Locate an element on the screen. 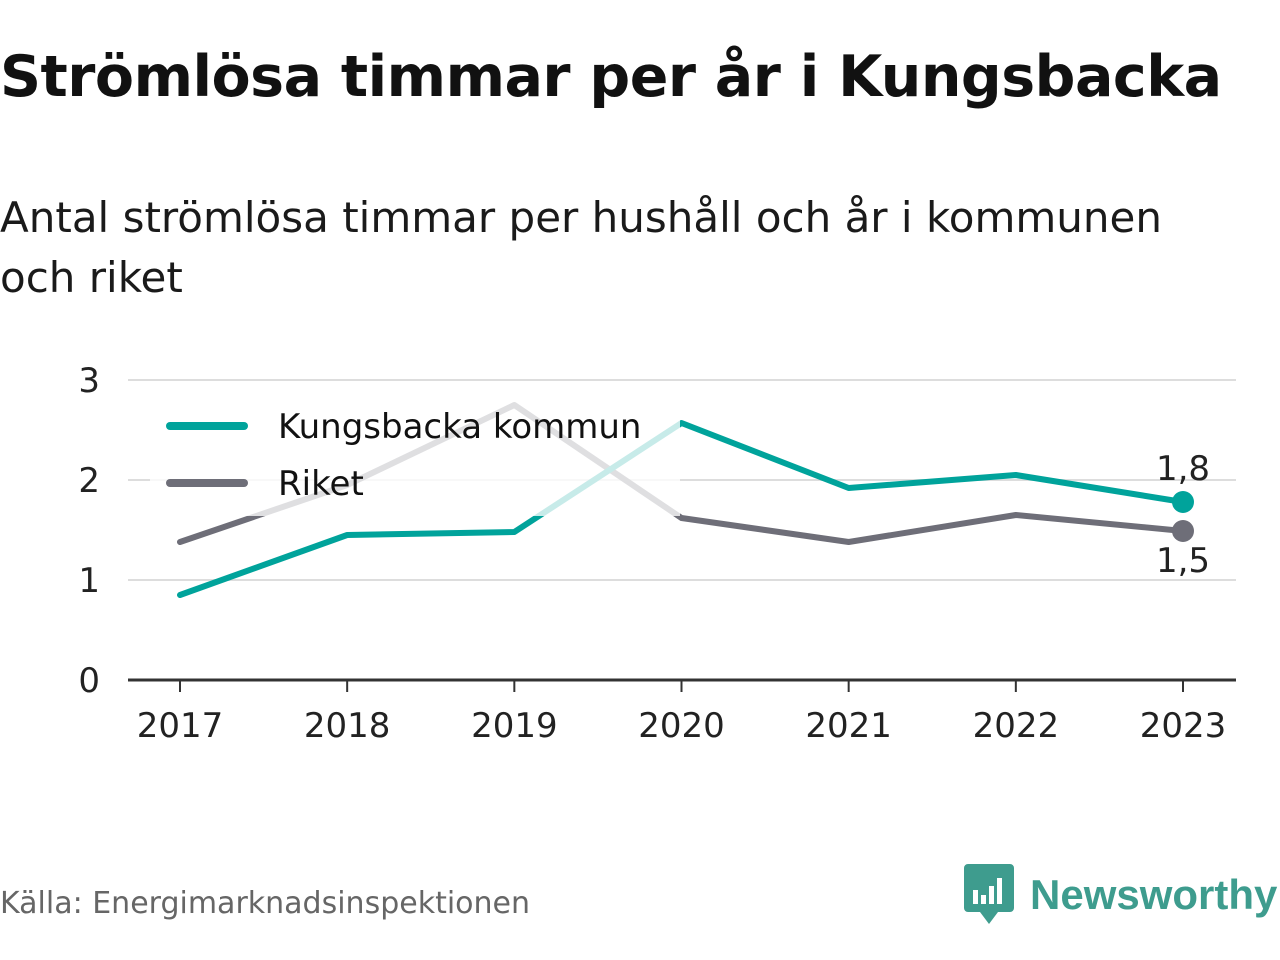 Image resolution: width=1280 pixels, height=960 pixels. legend: Kungsbacka kommun Riket is located at coordinates (415, 457).